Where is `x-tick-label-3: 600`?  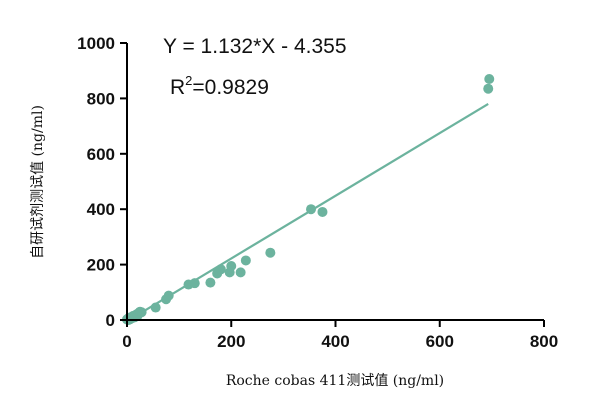
x-tick-label-3: 600 is located at coordinates (440, 341).